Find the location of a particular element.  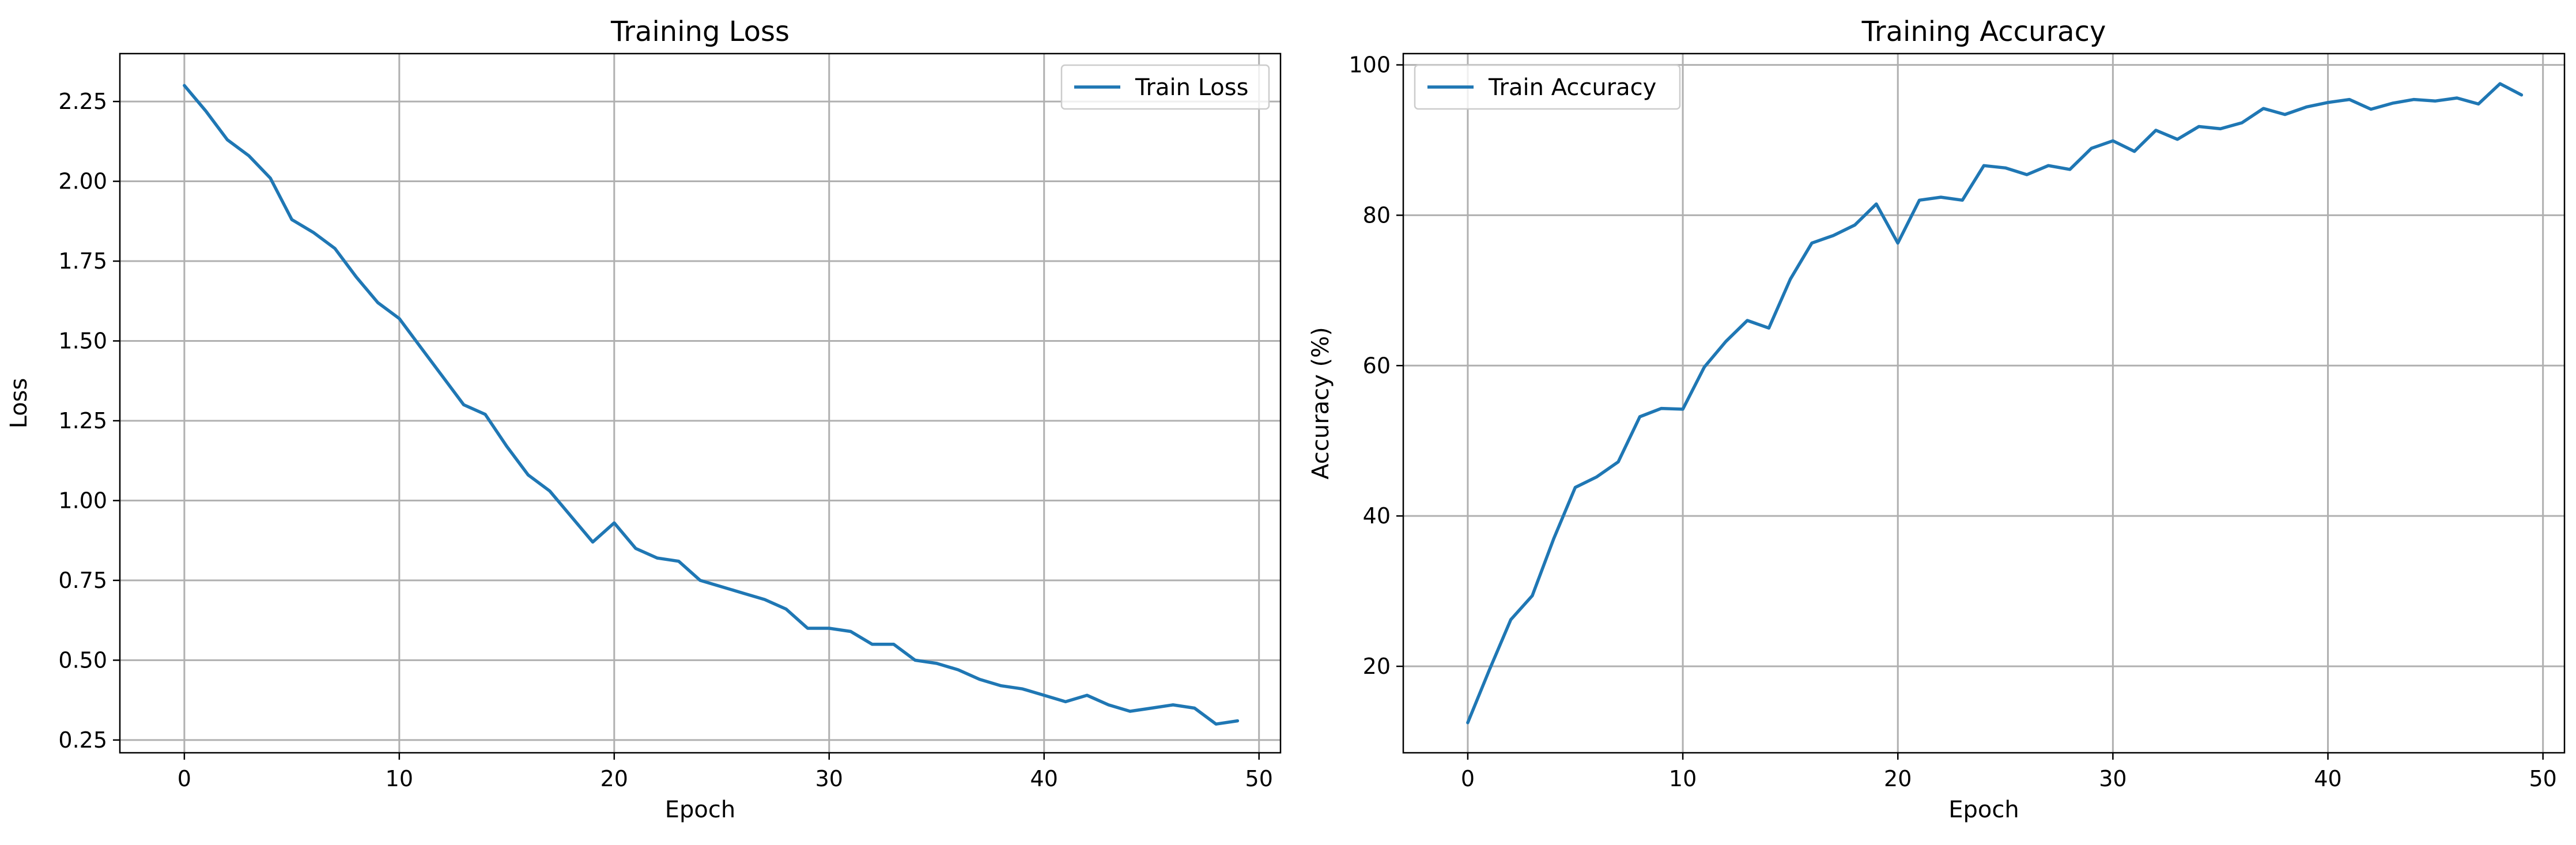

y-tick-label: 60 is located at coordinates (1377, 366).